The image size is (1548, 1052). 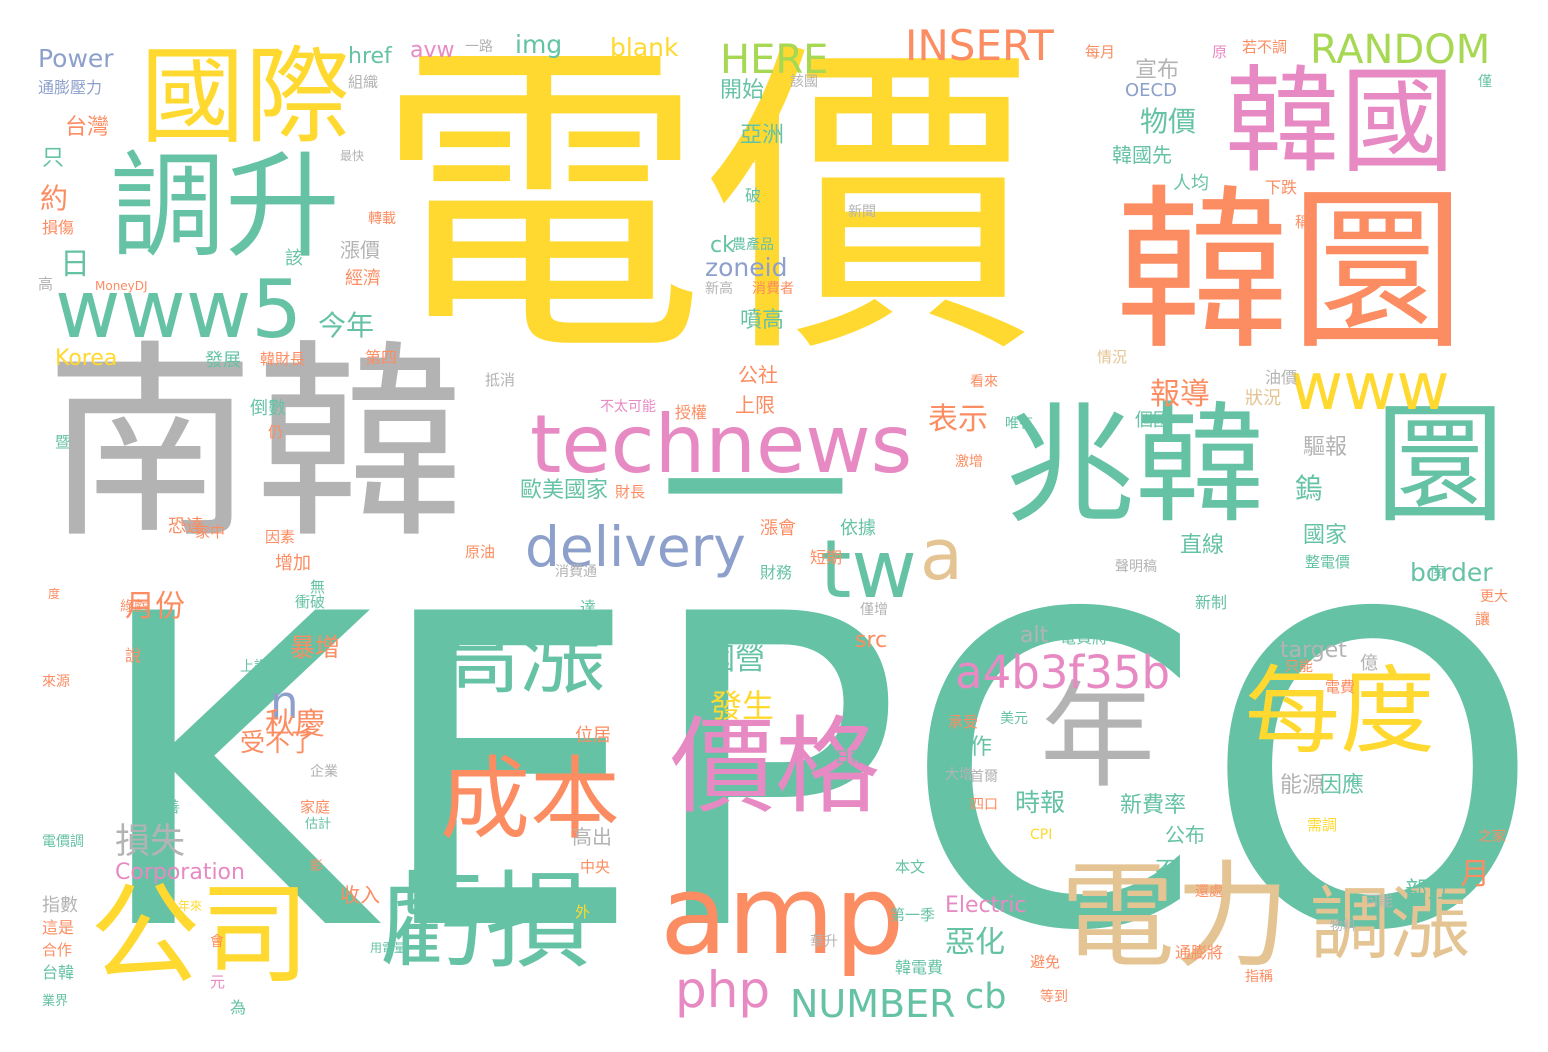 I want to click on word: 南, so click(x=1438, y=572).